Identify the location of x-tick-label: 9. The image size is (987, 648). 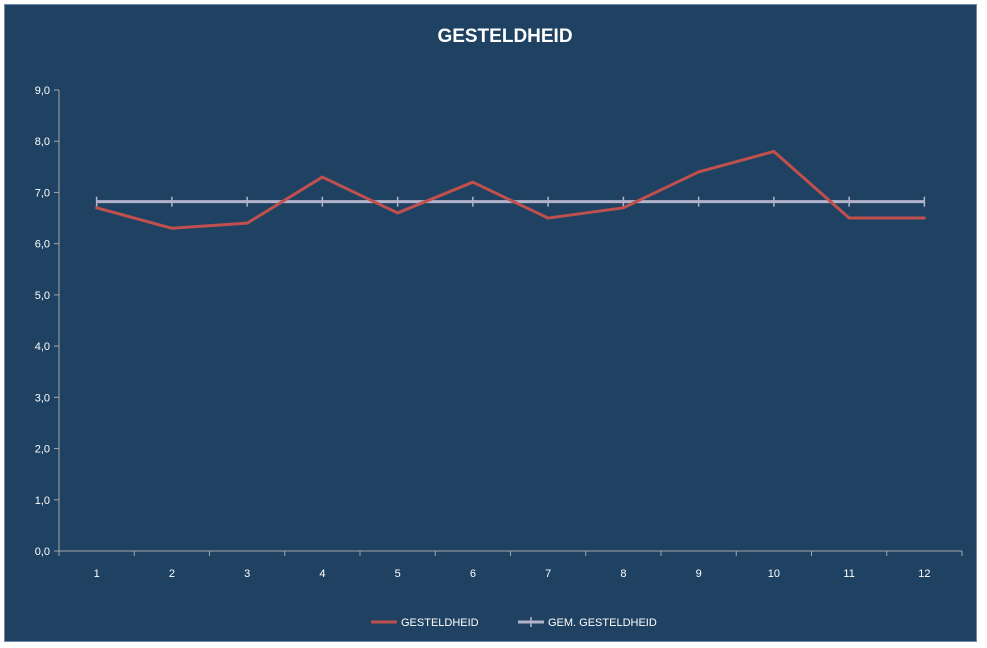
(699, 574).